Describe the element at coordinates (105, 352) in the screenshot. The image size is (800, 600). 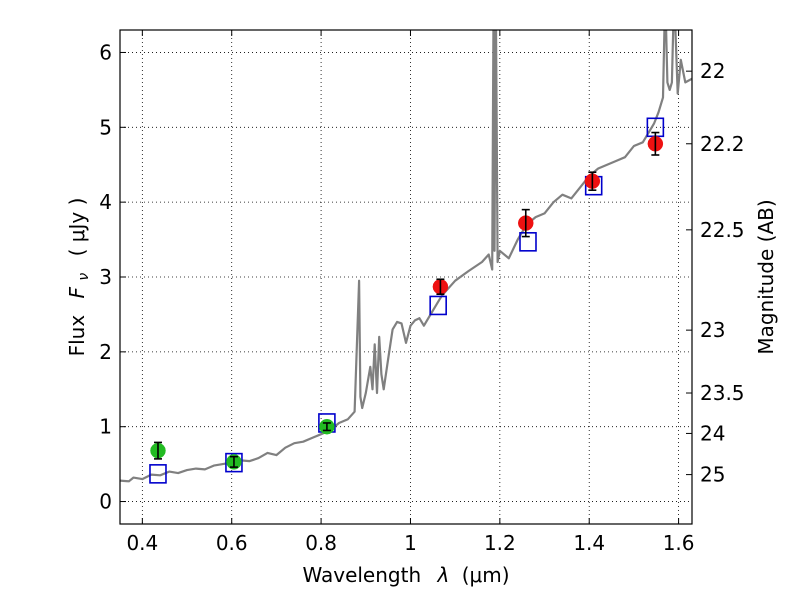
I see `y-tick-label: 2` at that location.